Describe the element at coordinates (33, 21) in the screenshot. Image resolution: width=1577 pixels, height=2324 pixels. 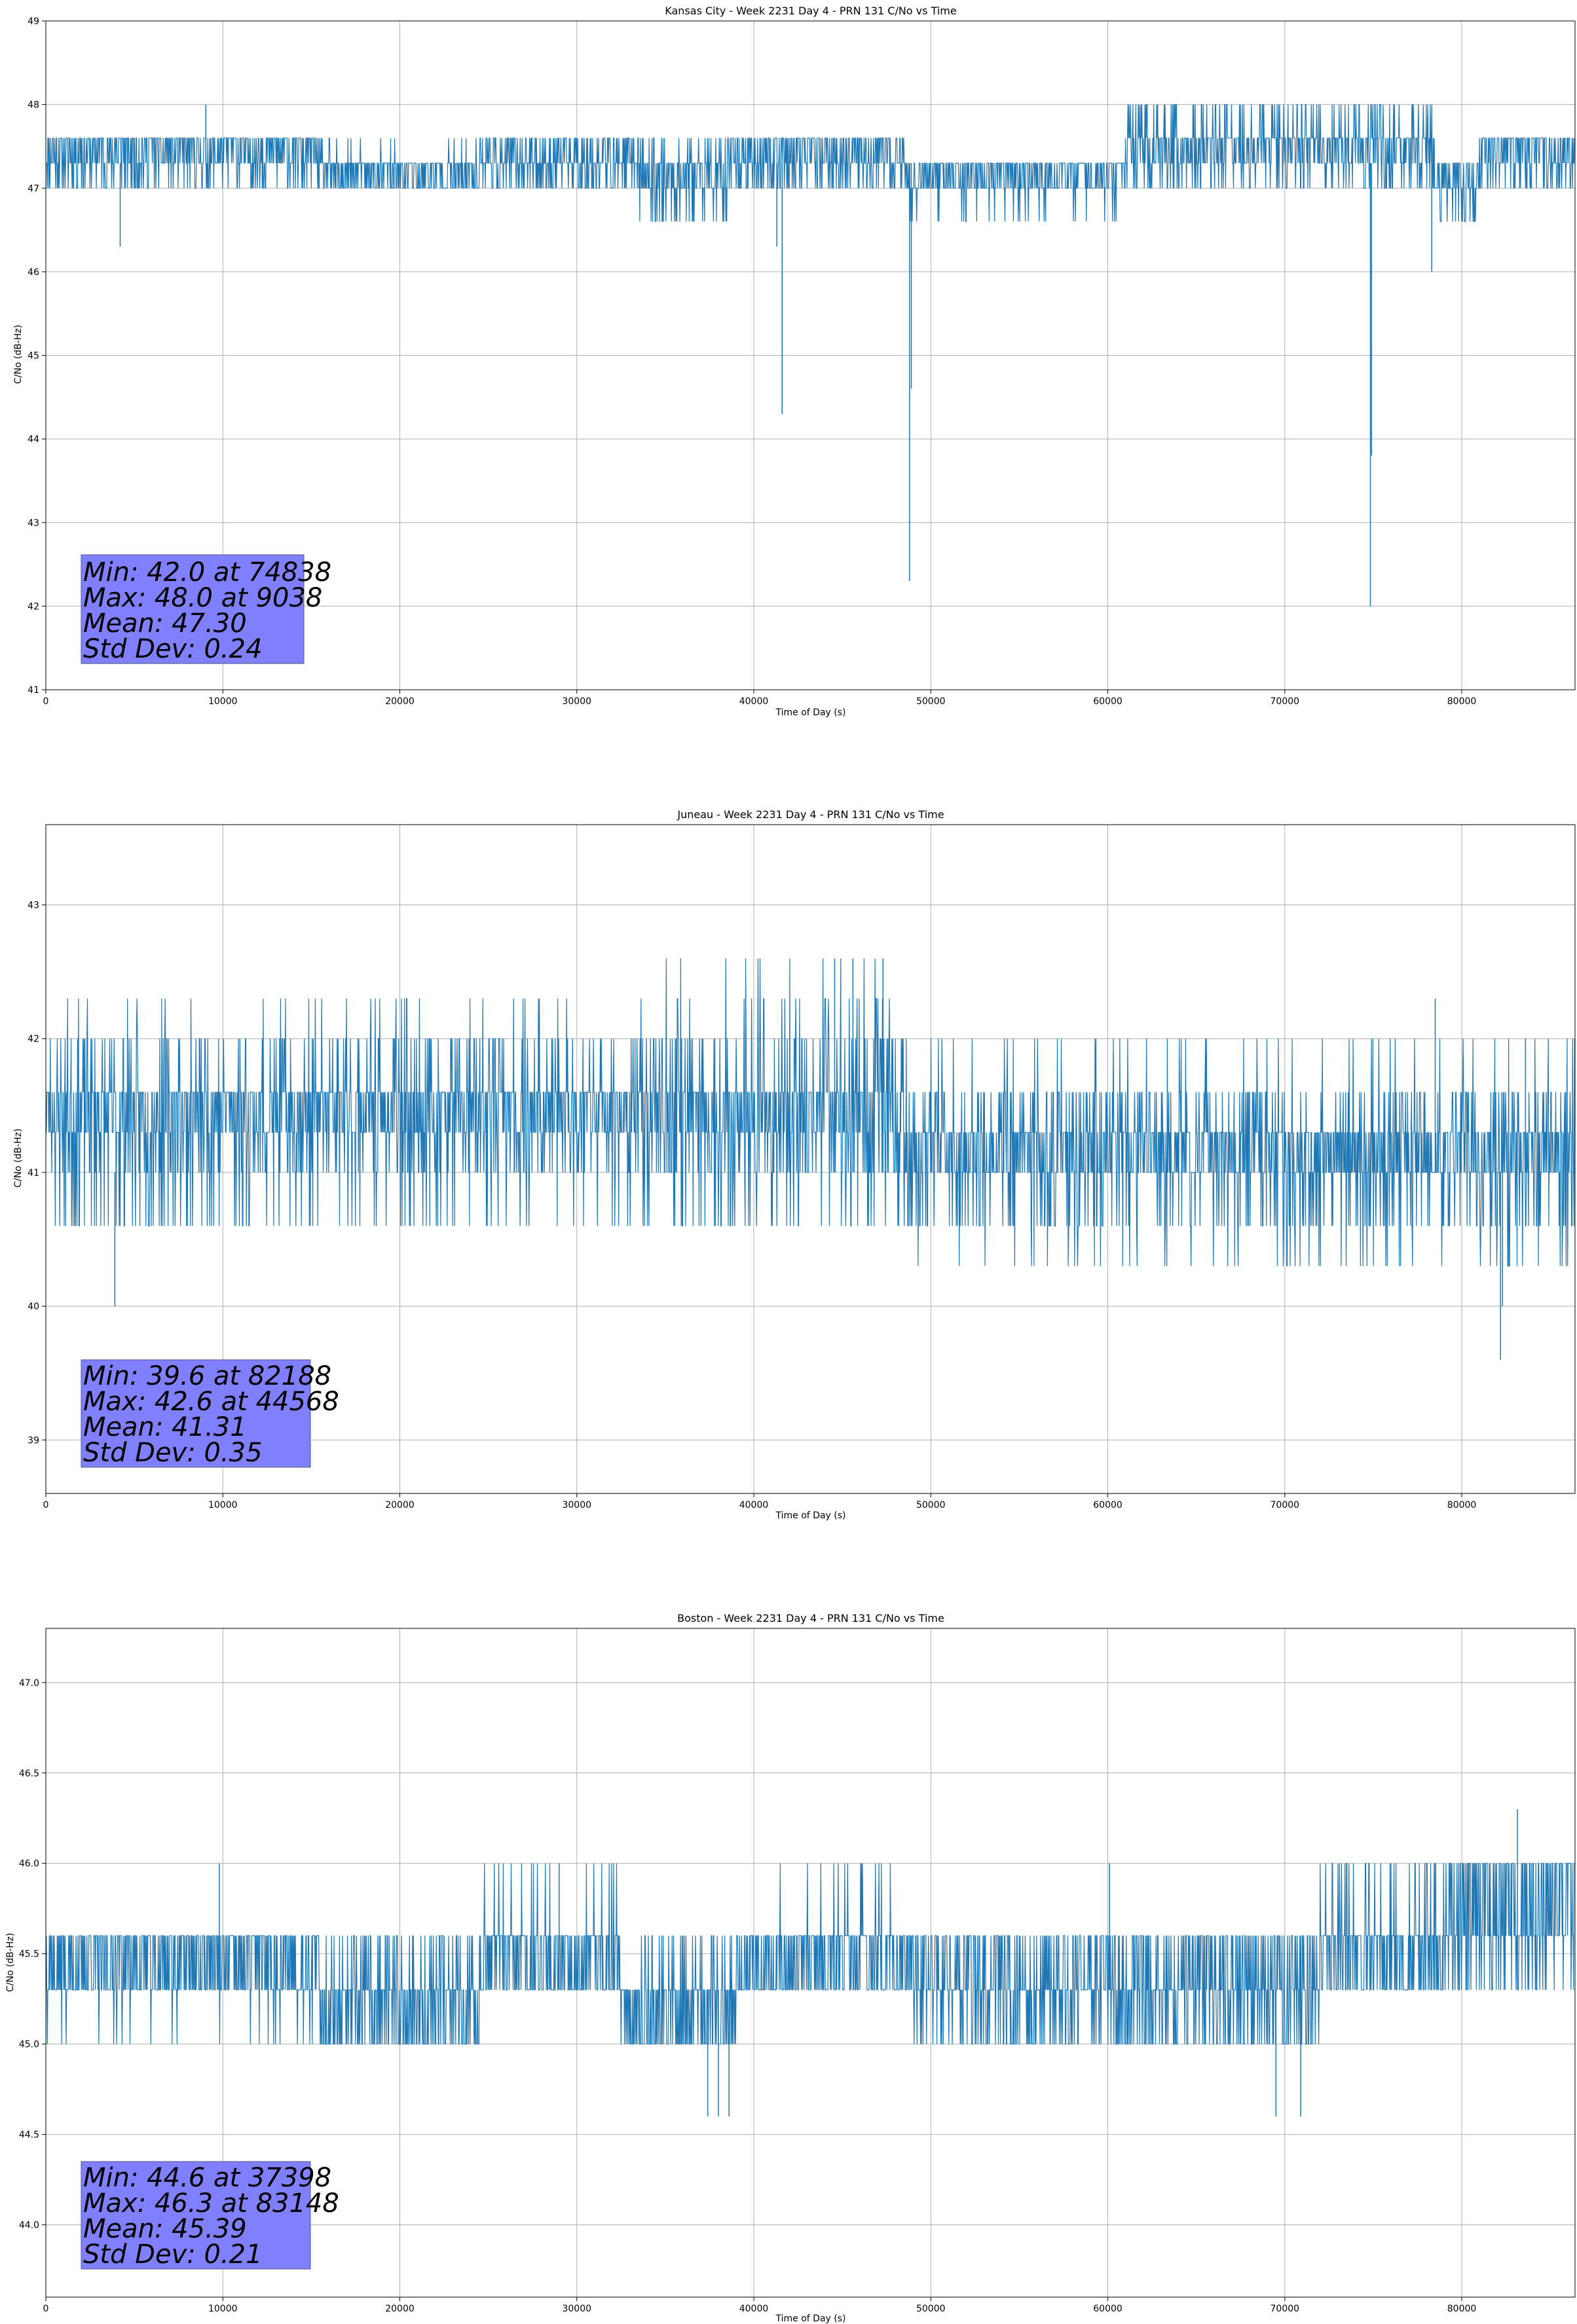
I see `y-tick-label: 49` at that location.